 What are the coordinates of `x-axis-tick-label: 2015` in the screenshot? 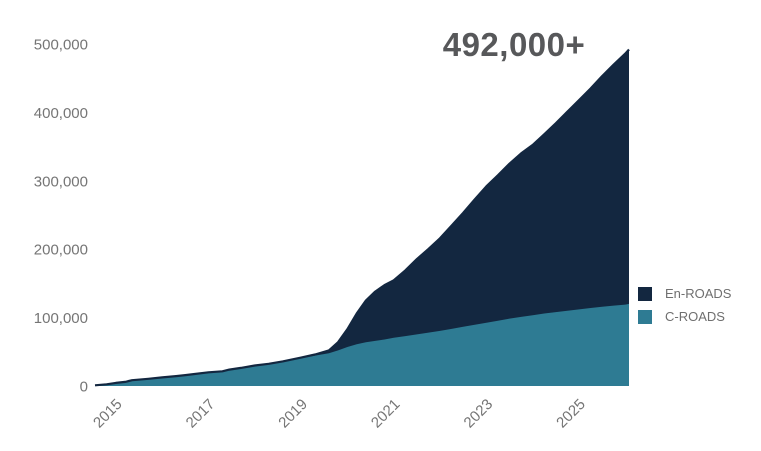 It's located at (108, 414).